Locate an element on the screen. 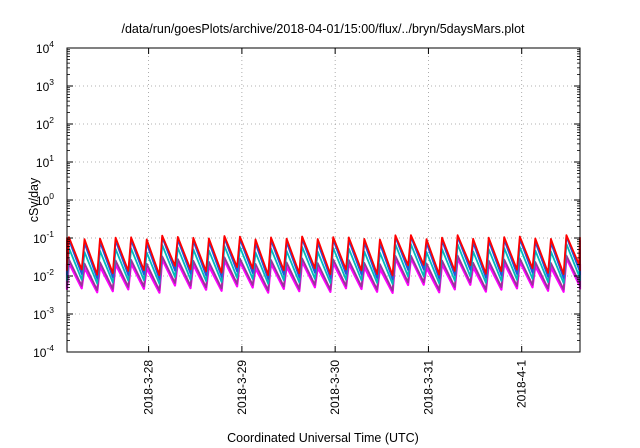 The width and height of the screenshot is (640, 448). x-tick-label: 2018-3-30 is located at coordinates (335, 387).